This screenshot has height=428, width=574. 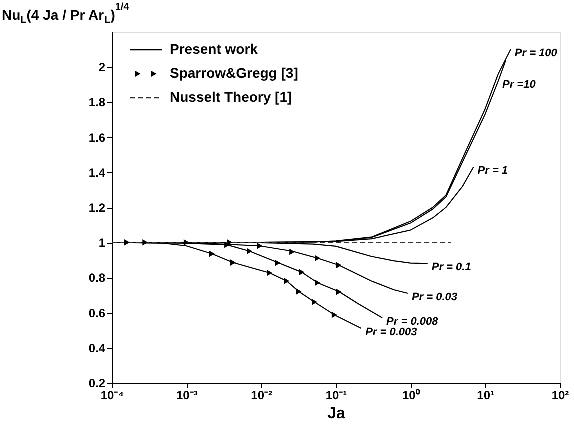 I want to click on y-tick-label: 0.6, so click(x=97, y=313).